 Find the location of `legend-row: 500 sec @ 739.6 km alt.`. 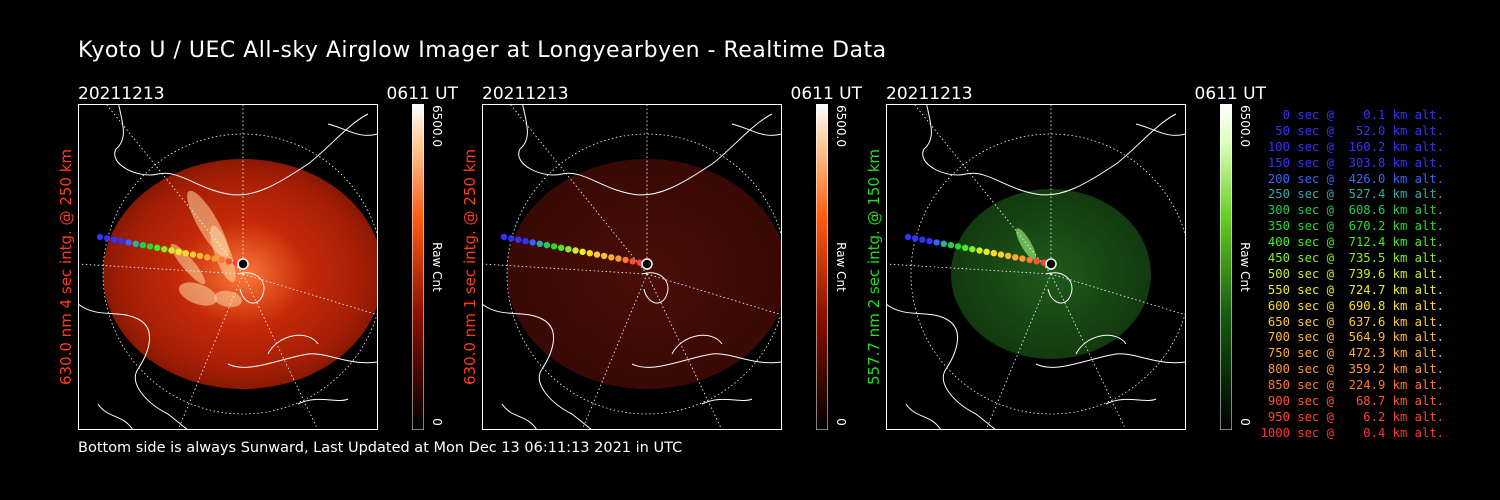

legend-row: 500 sec @ 739.6 km alt. is located at coordinates (1355, 273).